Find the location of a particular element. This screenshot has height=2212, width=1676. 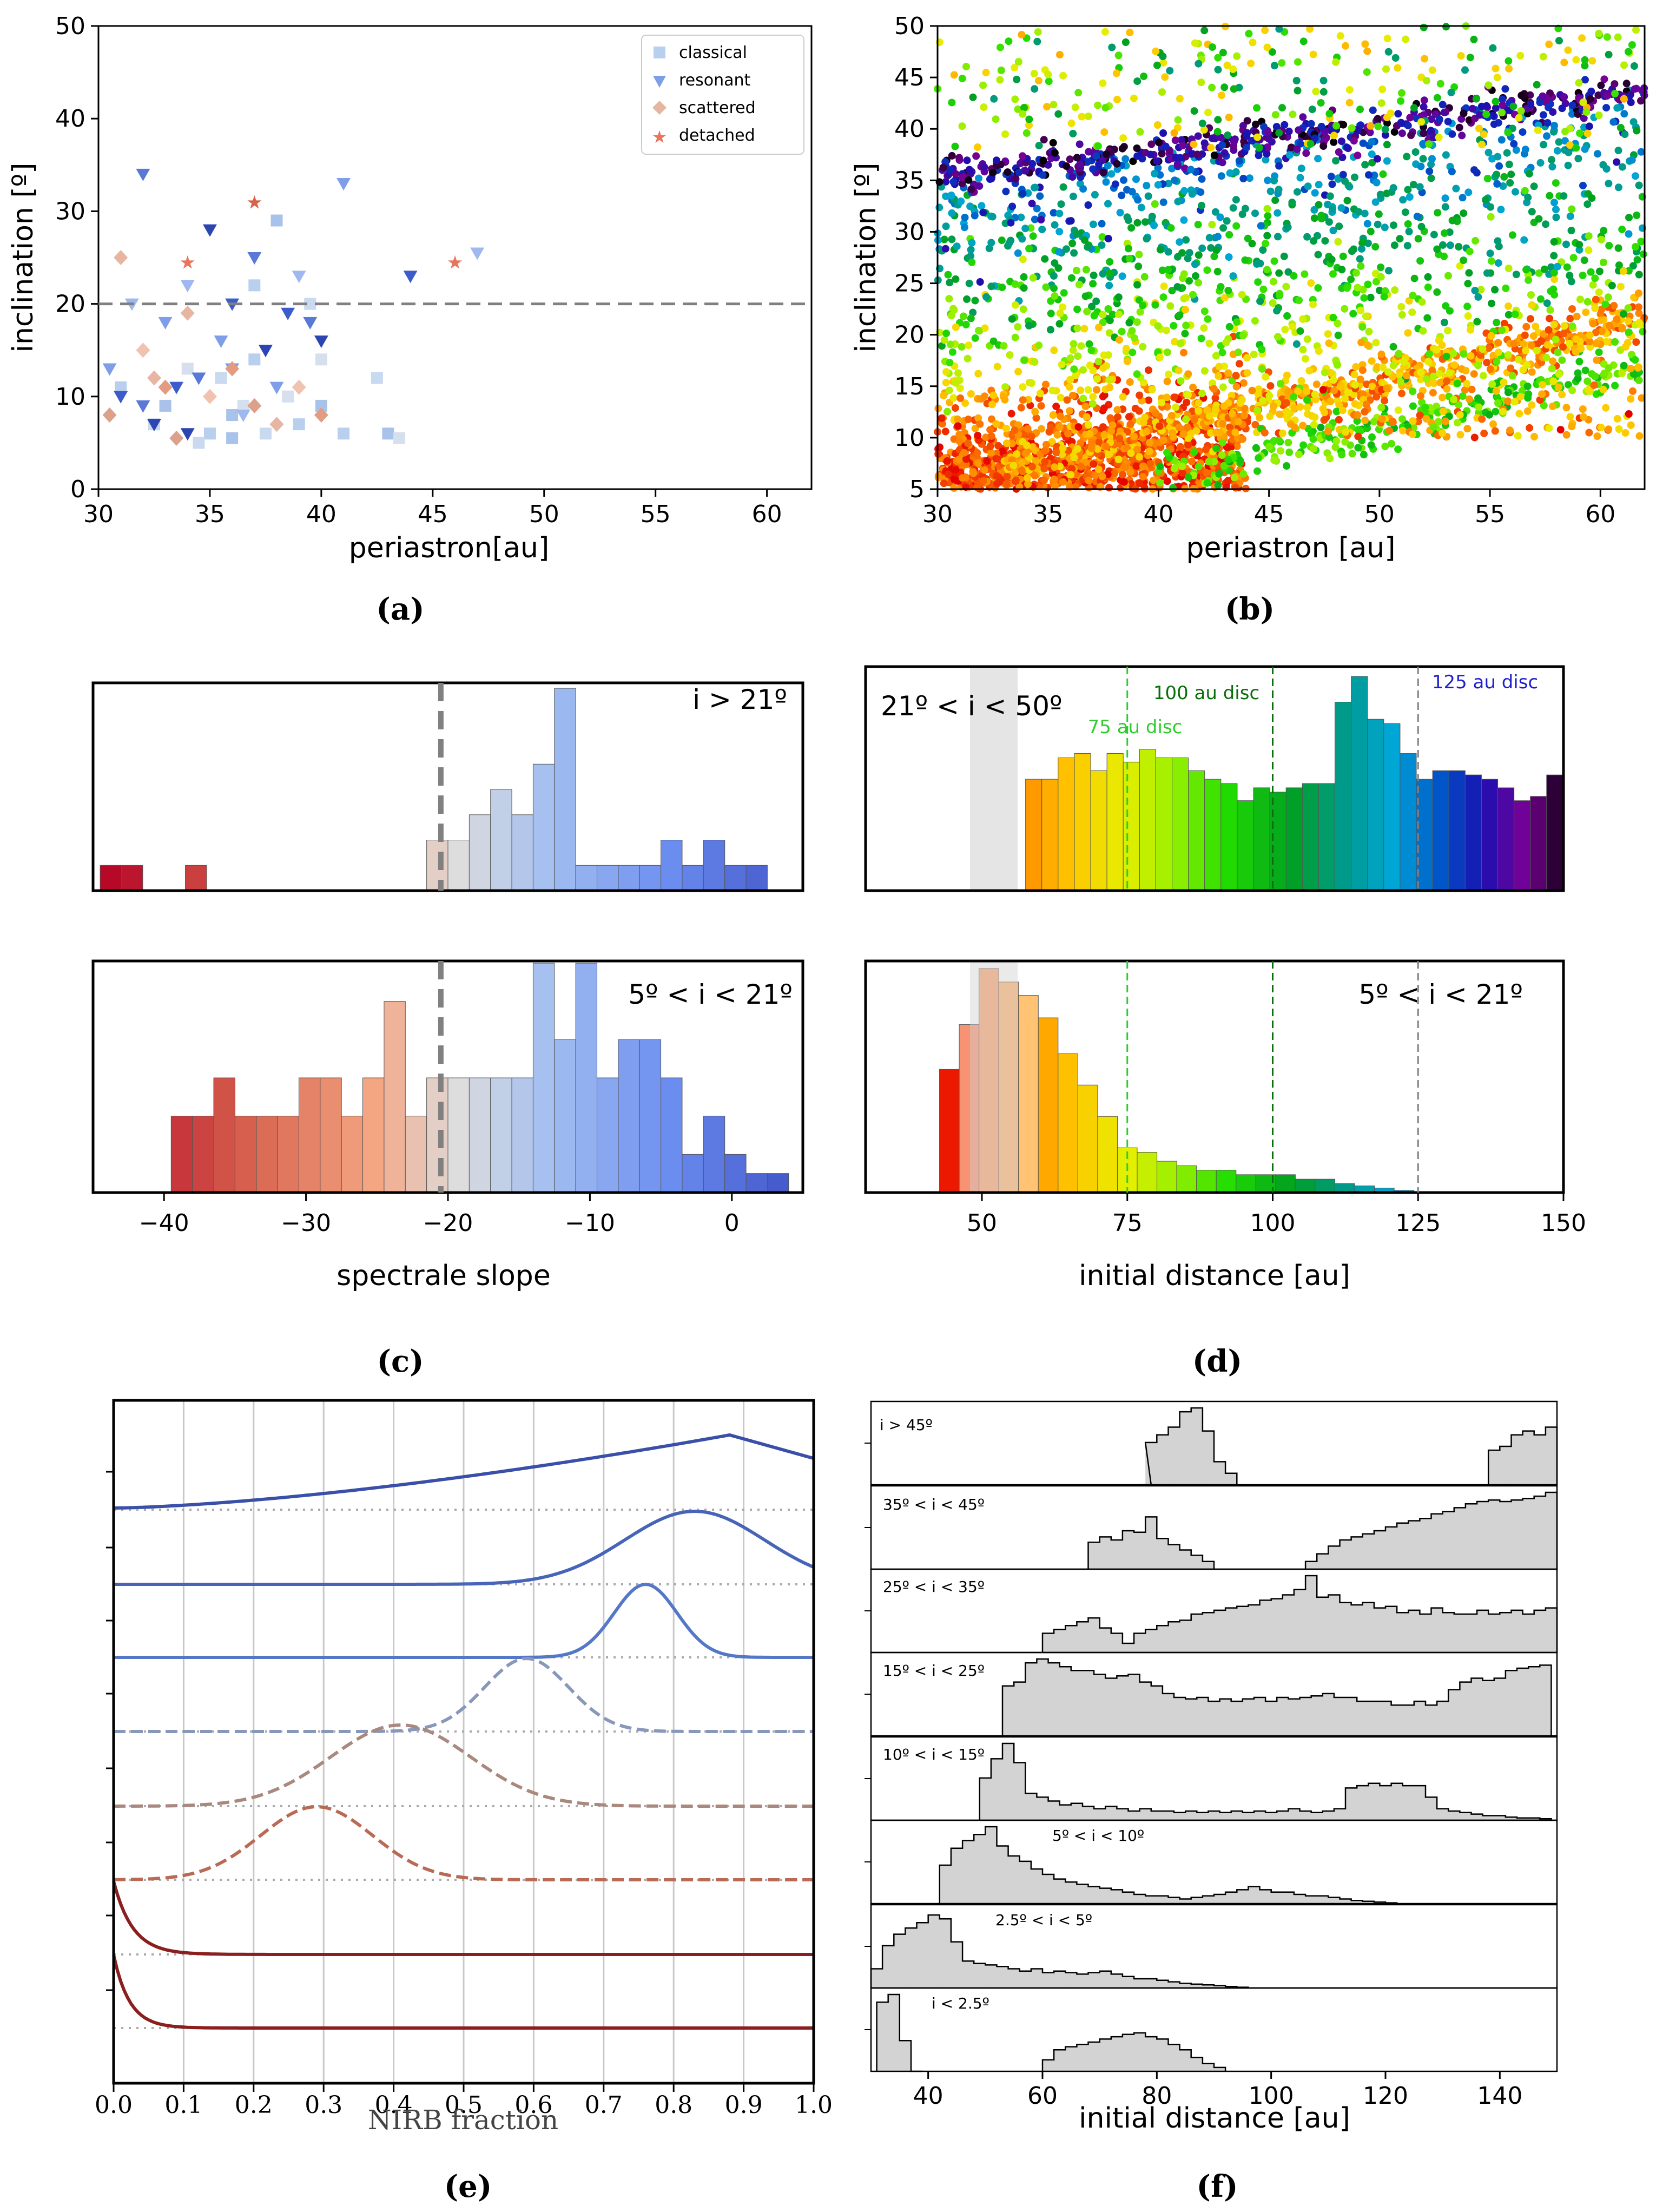

point-classical is located at coordinates (377, 378).